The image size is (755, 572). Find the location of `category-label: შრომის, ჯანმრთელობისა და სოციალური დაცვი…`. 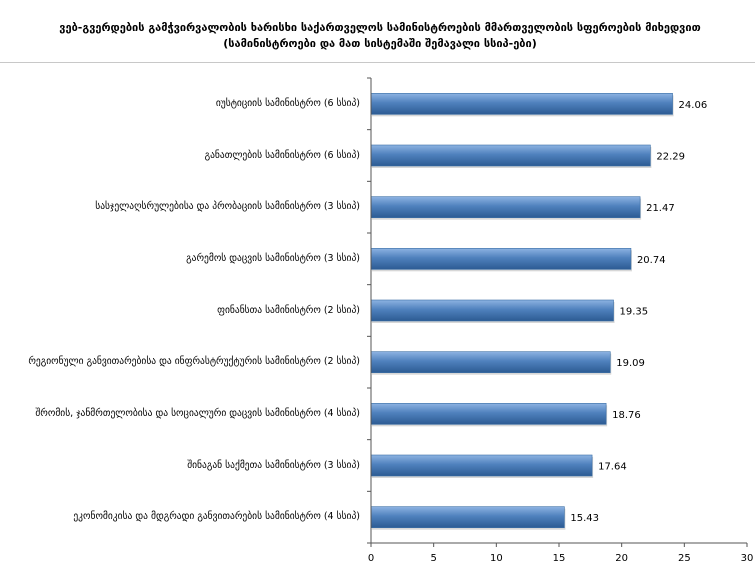

category-label: შრომის, ჯანმრთელობისა და სოციალური დაცვი… is located at coordinates (197, 413).